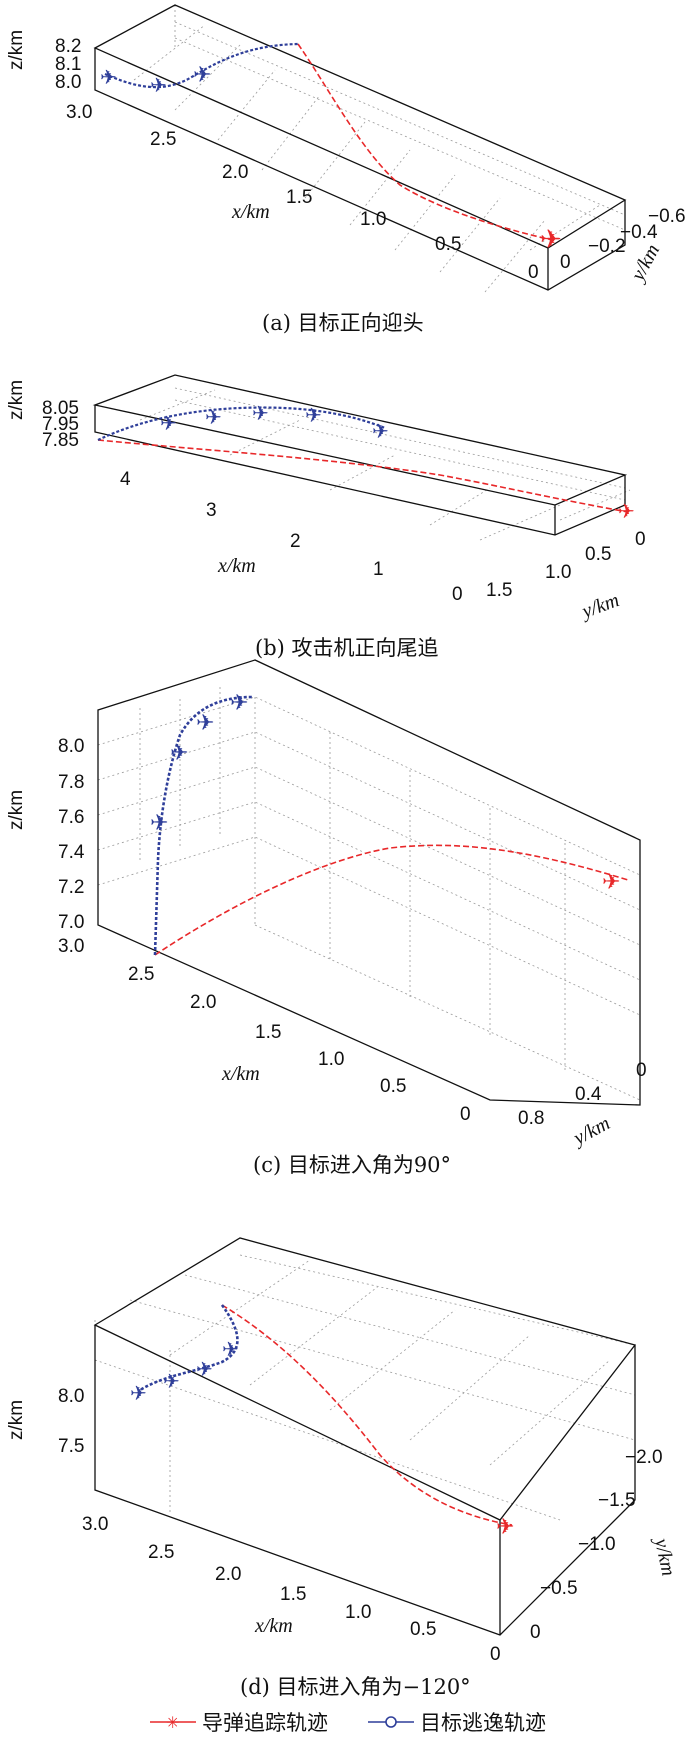 The height and width of the screenshot is (1738, 700). I want to click on panel-c-xtick-1: 3.0, so click(71, 946).